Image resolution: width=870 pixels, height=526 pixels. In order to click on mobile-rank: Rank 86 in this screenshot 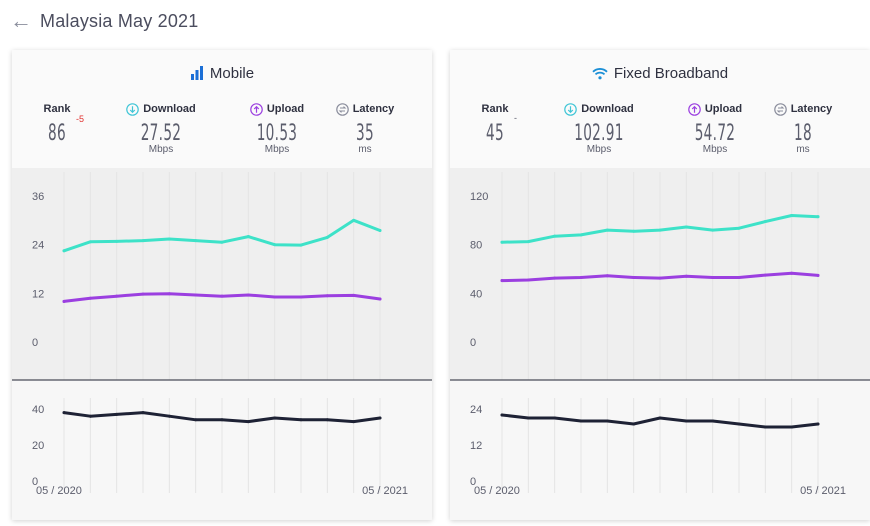, I will do `click(57, 124)`.